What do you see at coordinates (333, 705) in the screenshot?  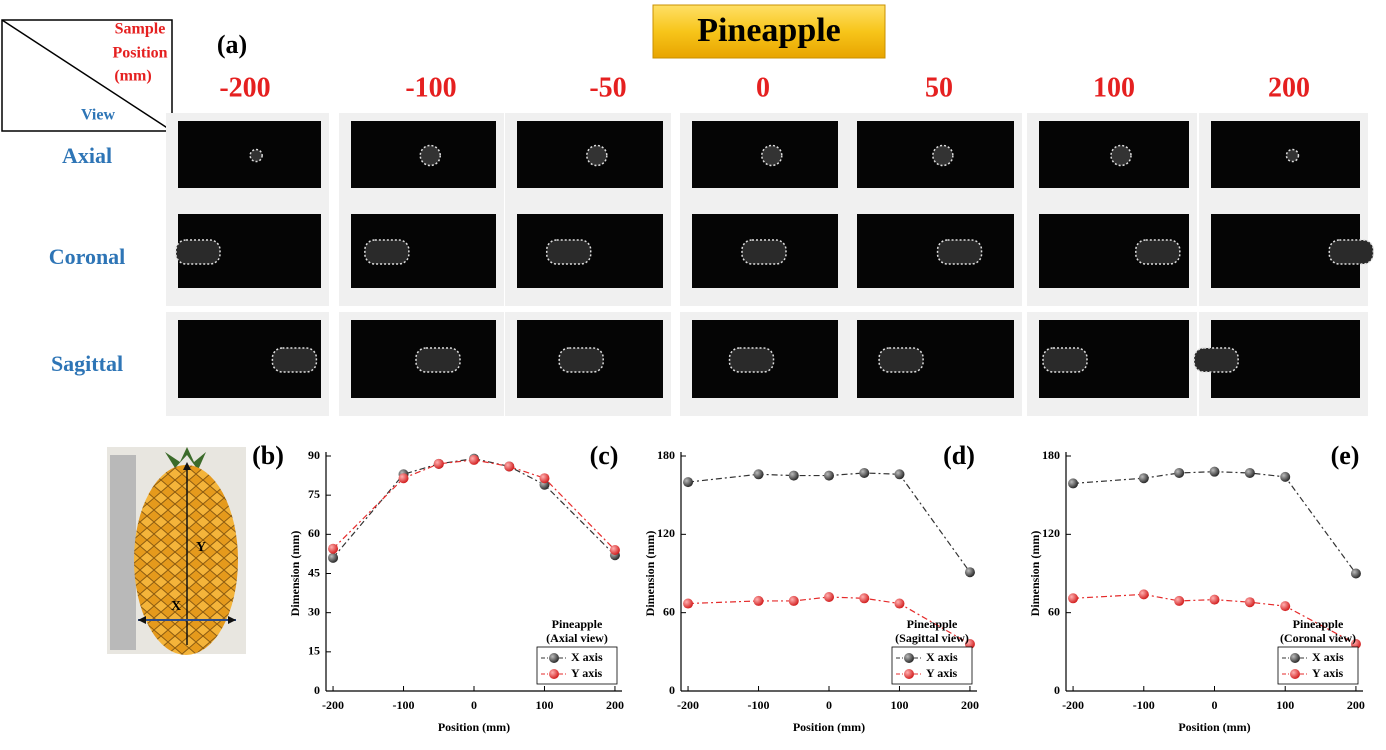 I see `x-tick-label: -200` at bounding box center [333, 705].